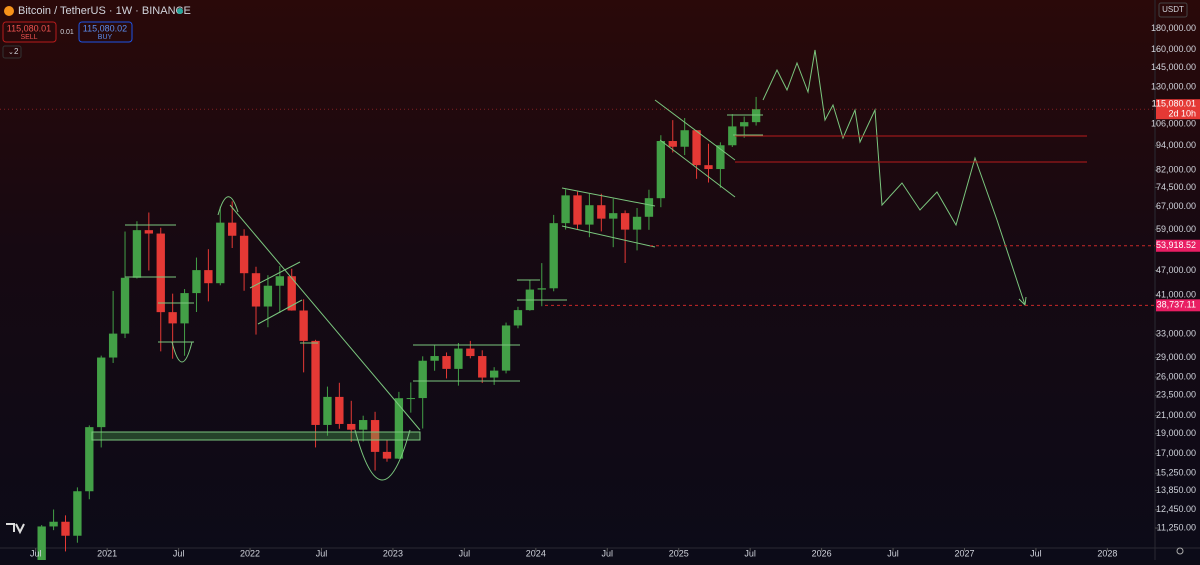 This screenshot has height=565, width=1200. What do you see at coordinates (1176, 377) in the screenshot?
I see `y-tick-label: 26,000.00` at bounding box center [1176, 377].